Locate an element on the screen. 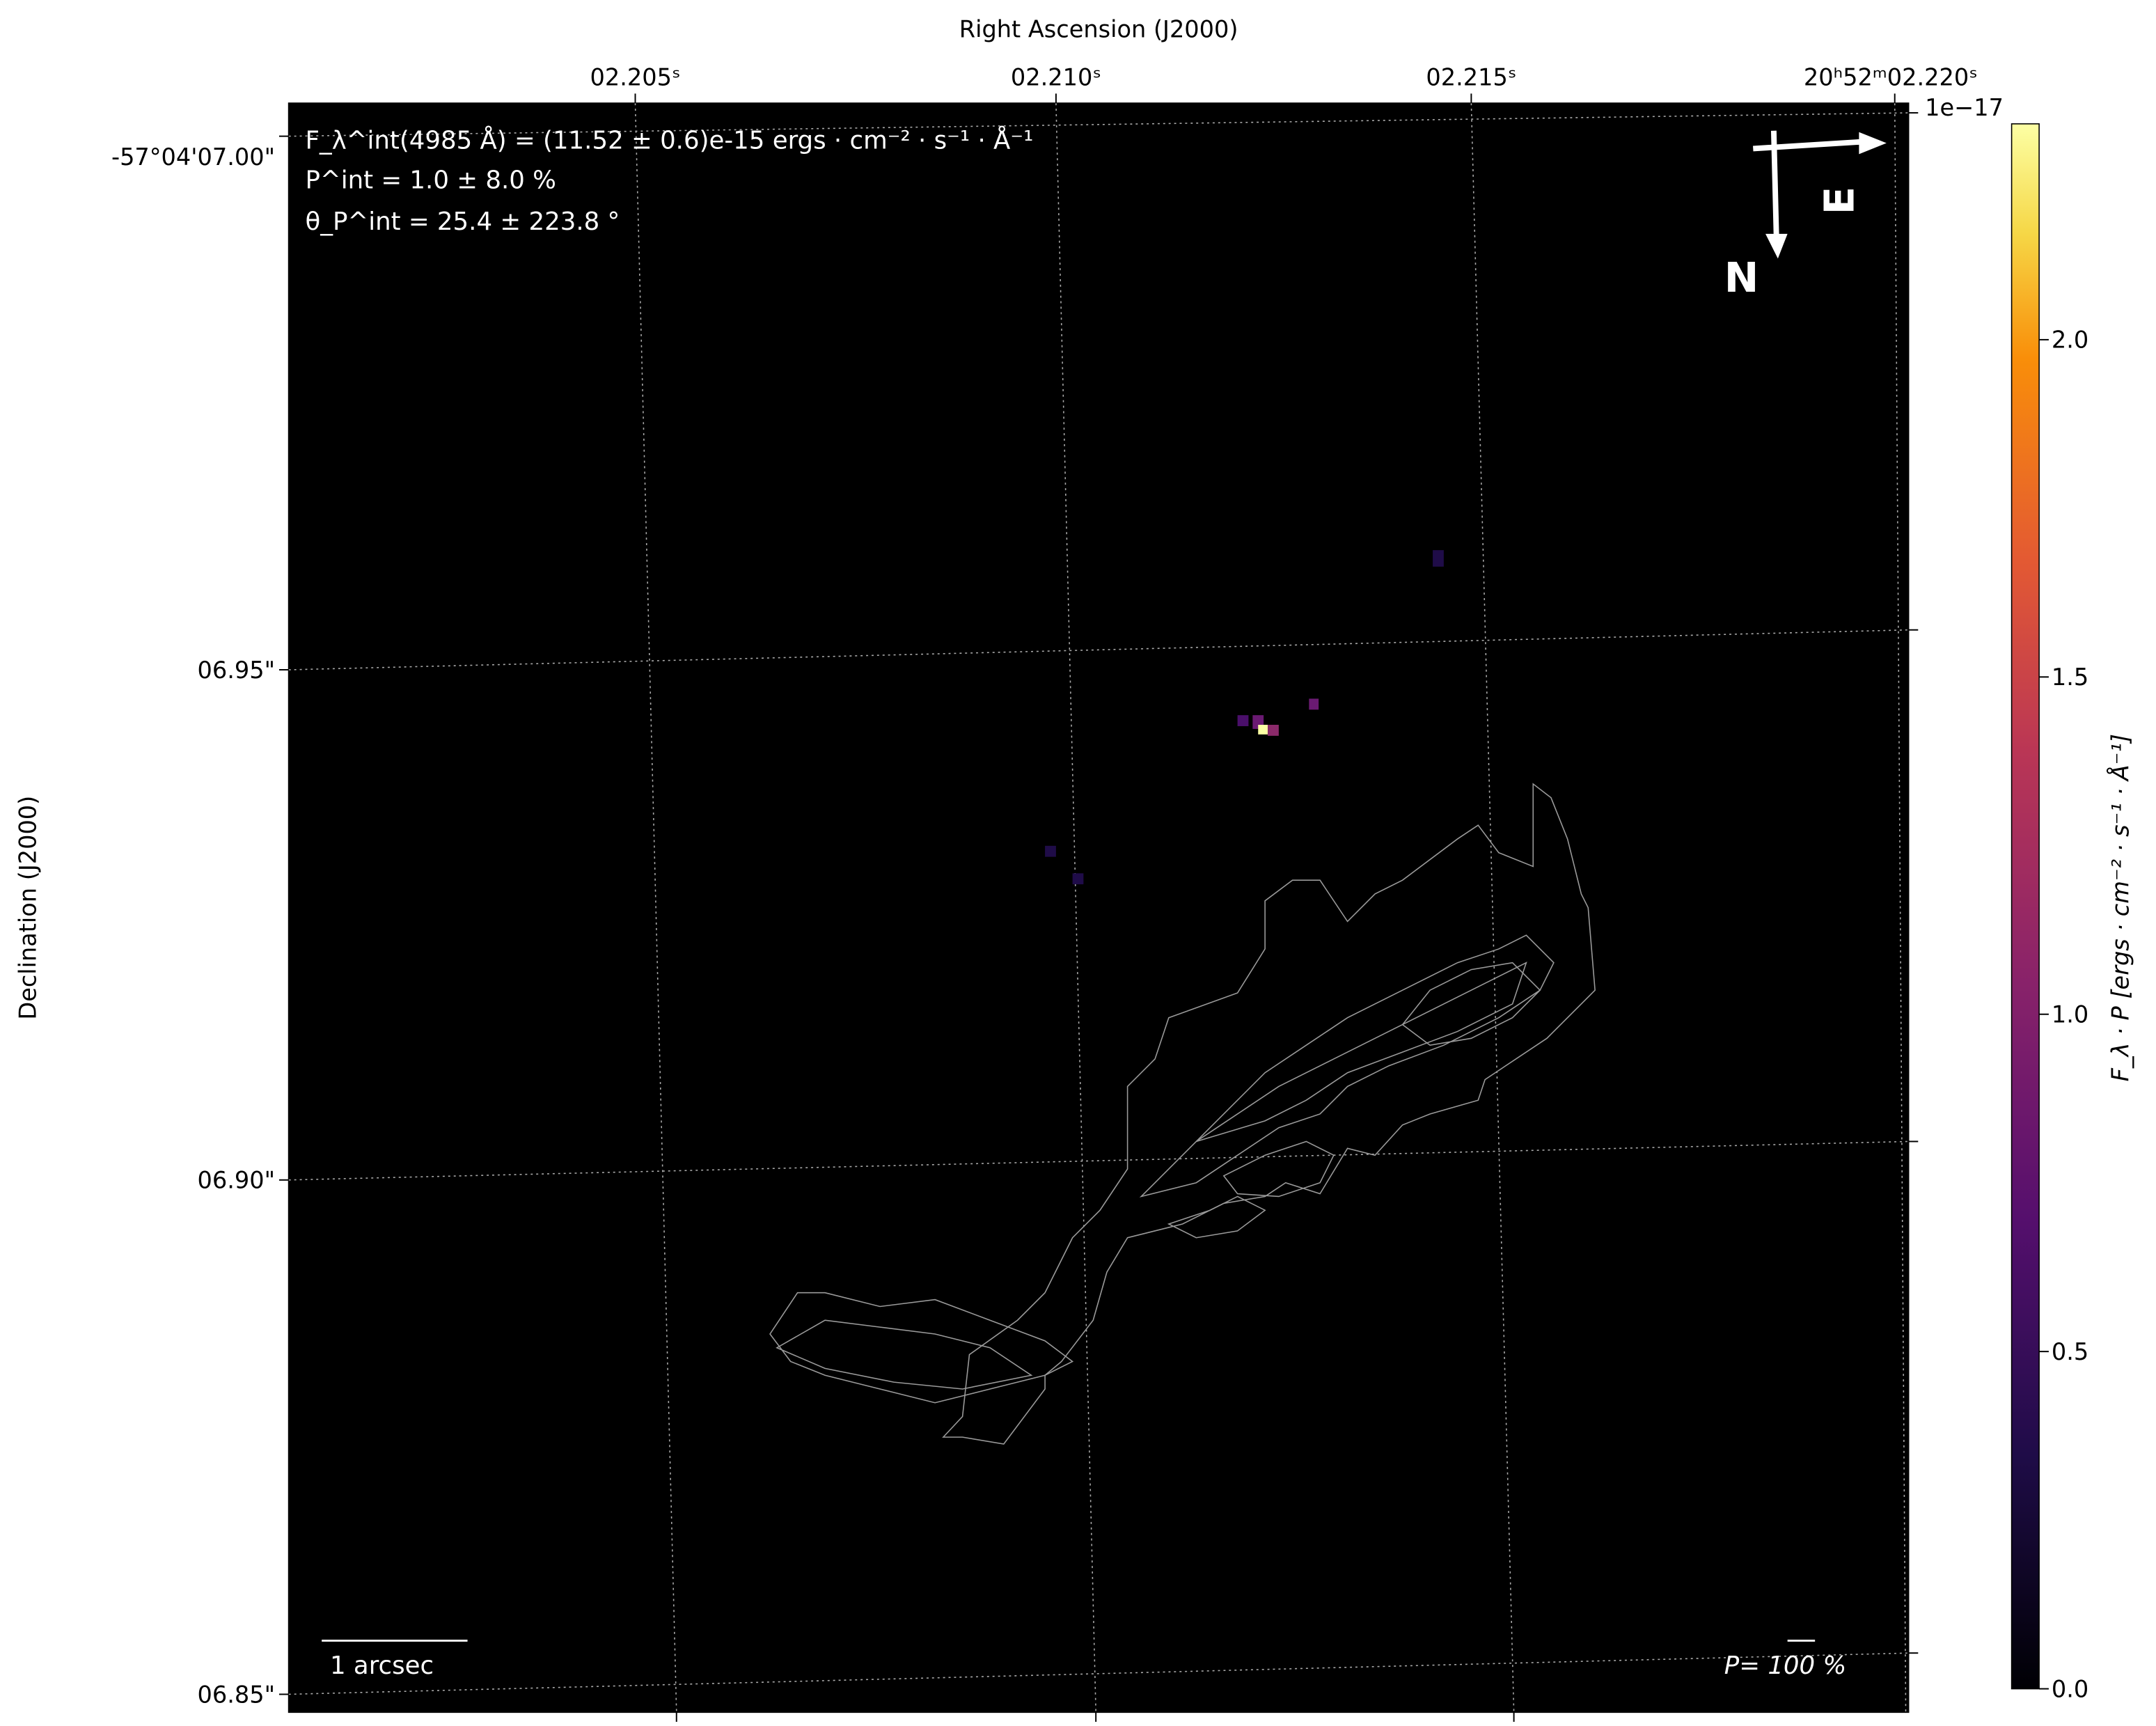 This screenshot has height=1726, width=2156. north-label: N is located at coordinates (1741, 277).